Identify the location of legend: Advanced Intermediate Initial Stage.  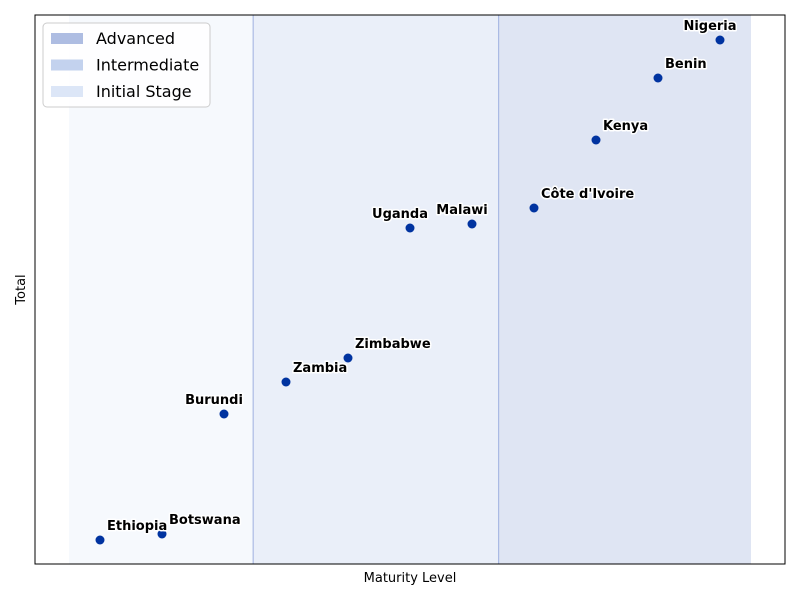
(126, 65).